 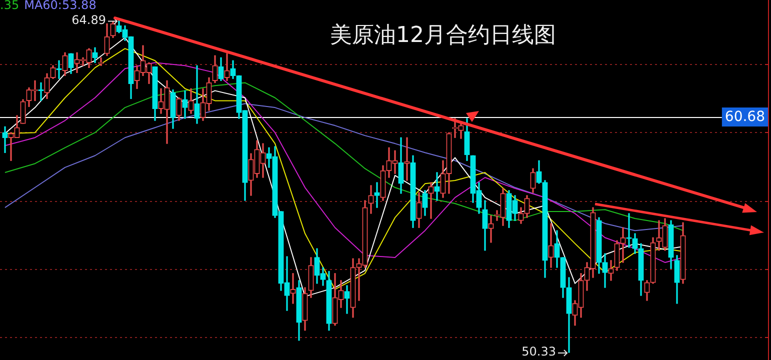 I want to click on ref-line-label: 60.68, so click(x=745, y=117).